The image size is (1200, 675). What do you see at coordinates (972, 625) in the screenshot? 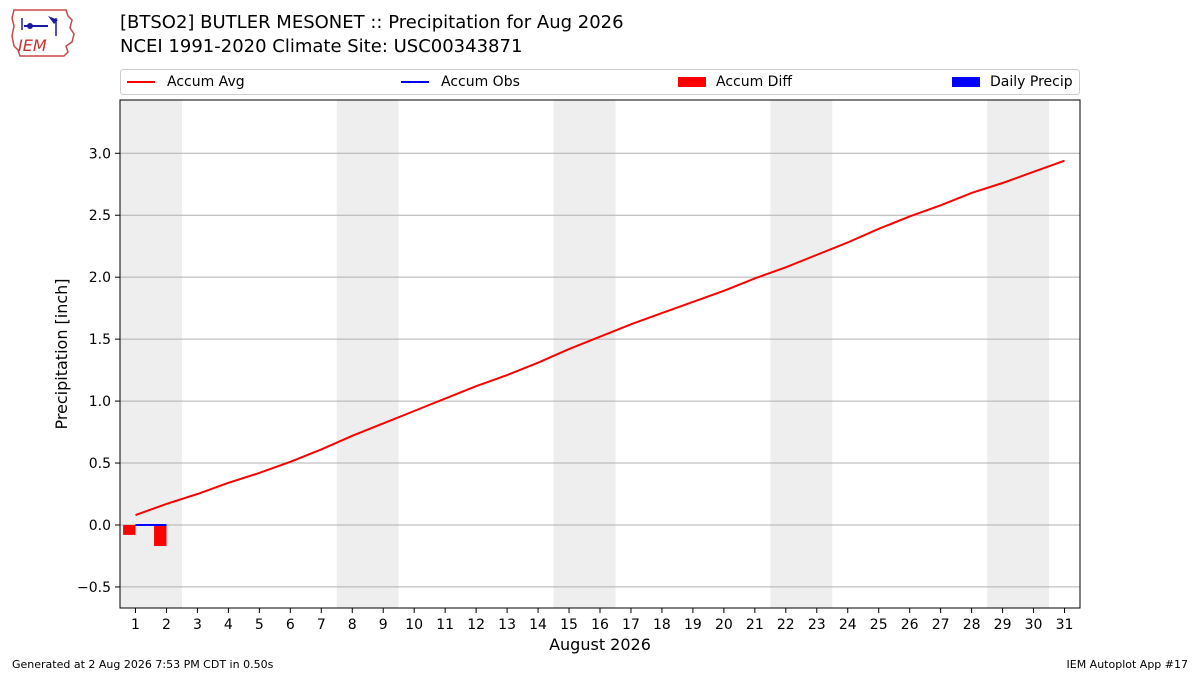
I see `x-tick-label: 28` at bounding box center [972, 625].